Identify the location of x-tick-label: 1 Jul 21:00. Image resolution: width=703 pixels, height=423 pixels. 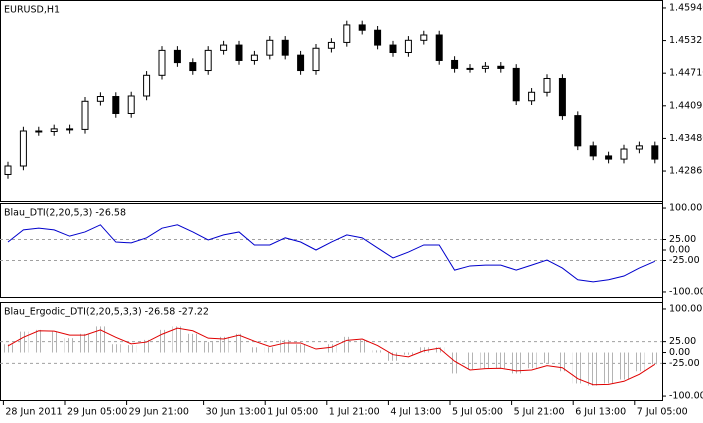
(354, 412).